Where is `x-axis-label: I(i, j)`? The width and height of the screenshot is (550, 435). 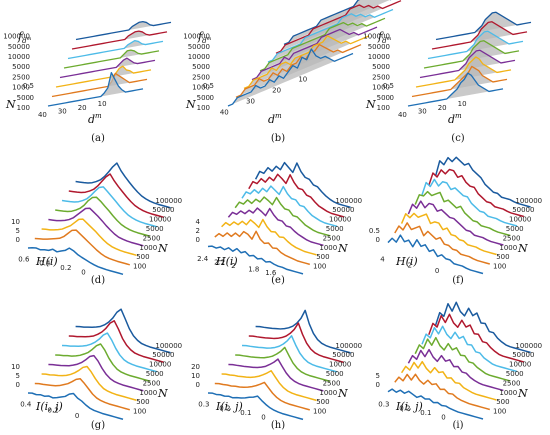
x-axis-label: I(i, j) is located at coordinates (409, 406).